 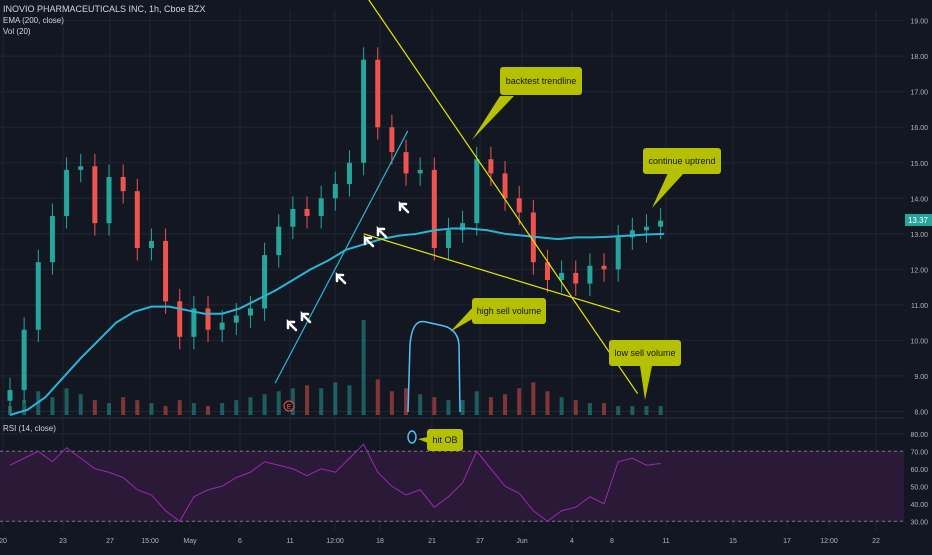 What do you see at coordinates (919, 164) in the screenshot?
I see `y-tick-label: 15.00` at bounding box center [919, 164].